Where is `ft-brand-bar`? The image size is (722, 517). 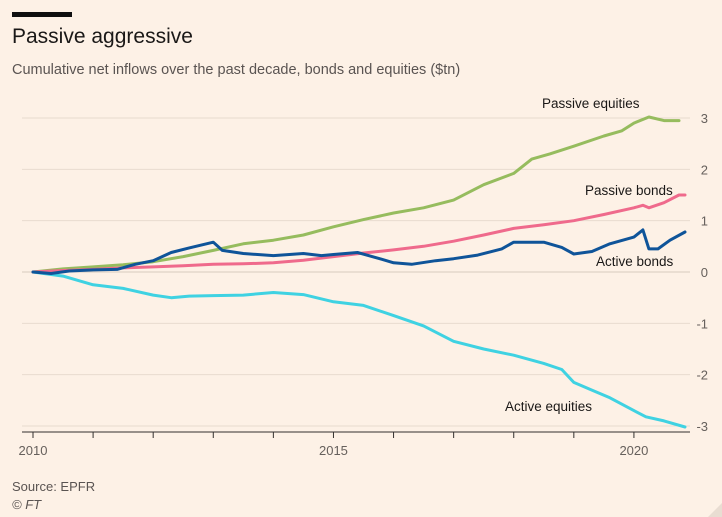
ft-brand-bar is located at coordinates (42, 14).